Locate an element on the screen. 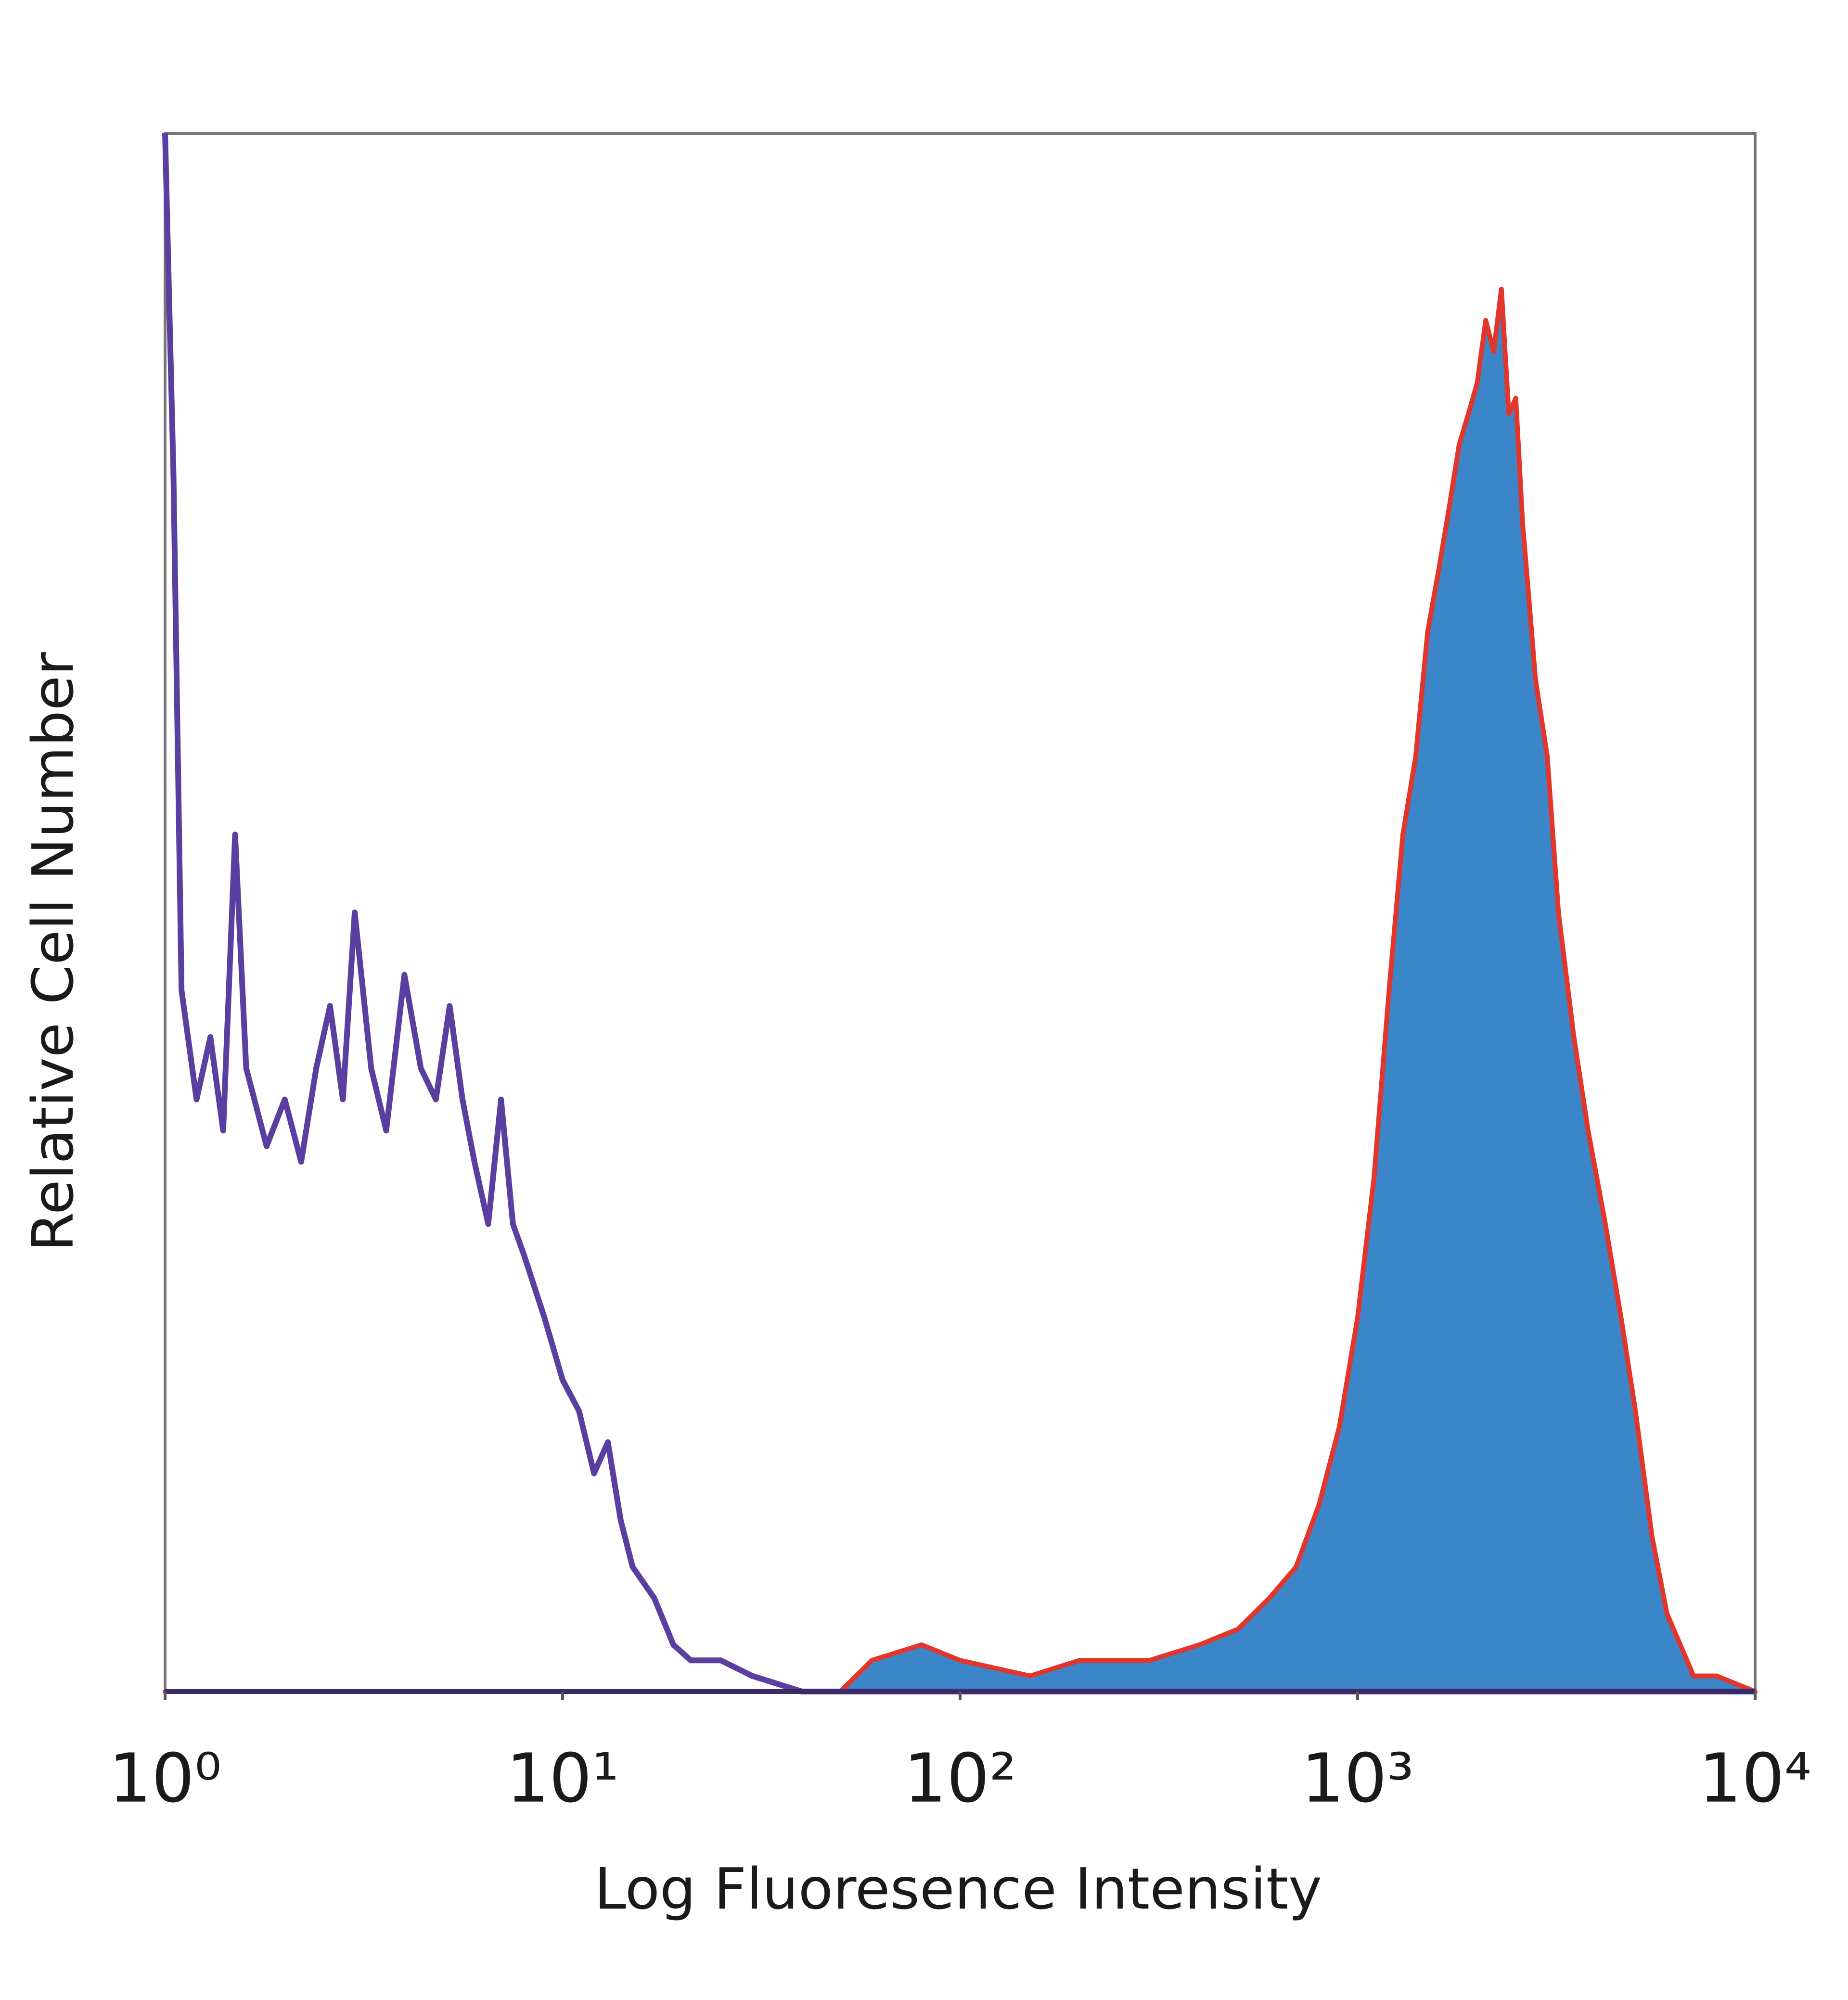 This screenshot has width=1848, height=2000. x-tick-label: 10⁰ is located at coordinates (165, 1779).